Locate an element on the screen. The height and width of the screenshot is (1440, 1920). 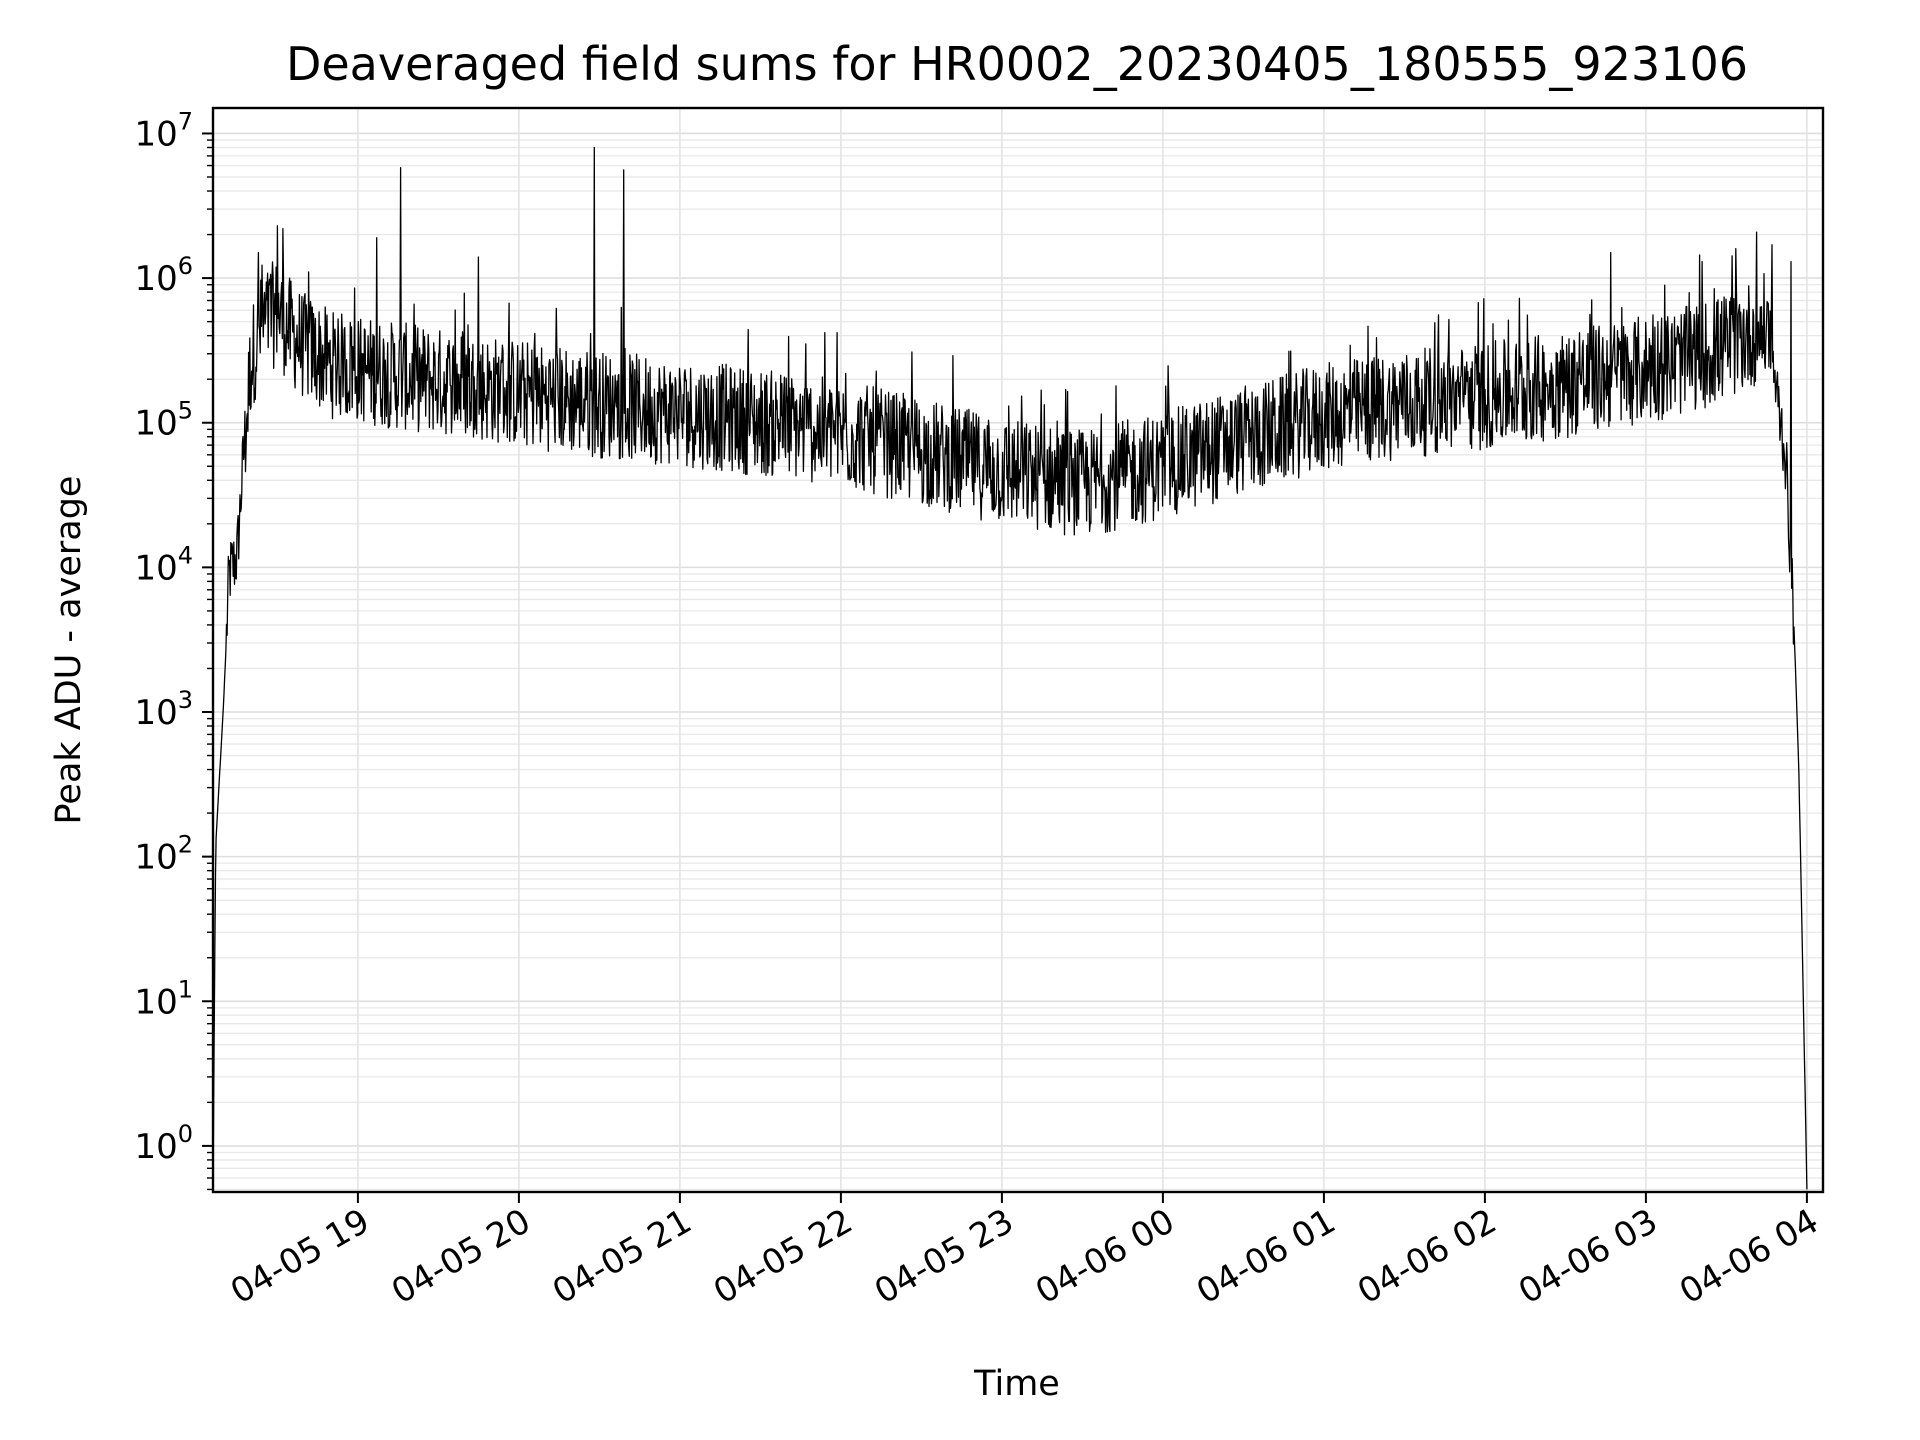
x-axis-label: Time is located at coordinates (1016, 1384).